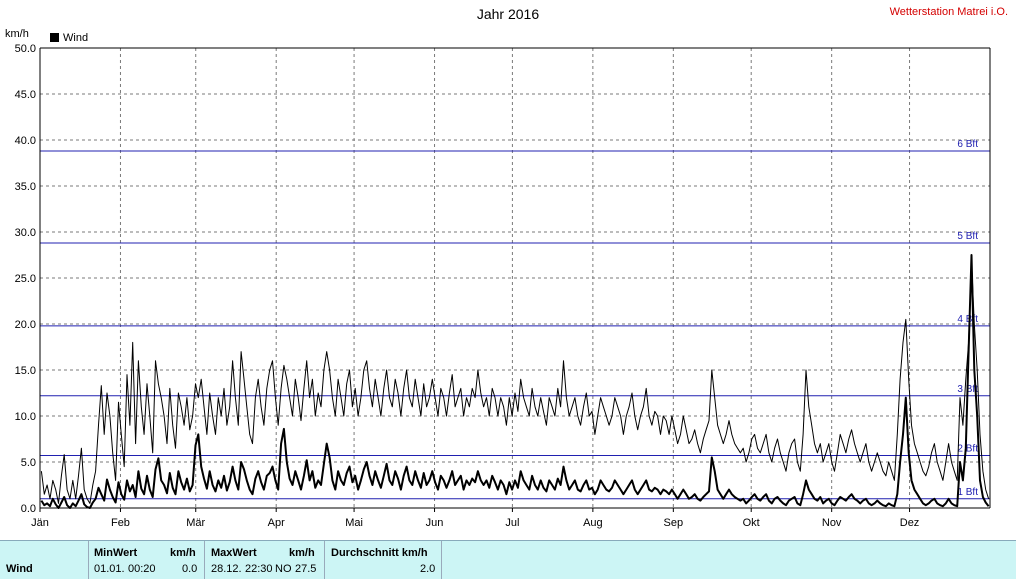 Image resolution: width=1016 pixels, height=579 pixels. What do you see at coordinates (306, 569) in the screenshot?
I see `max-value: 27.5` at bounding box center [306, 569].